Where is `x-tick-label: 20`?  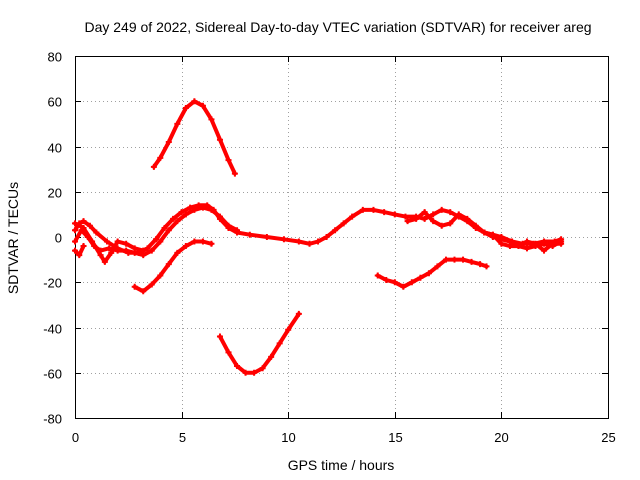
x-tick-label: 20 is located at coordinates (501, 437).